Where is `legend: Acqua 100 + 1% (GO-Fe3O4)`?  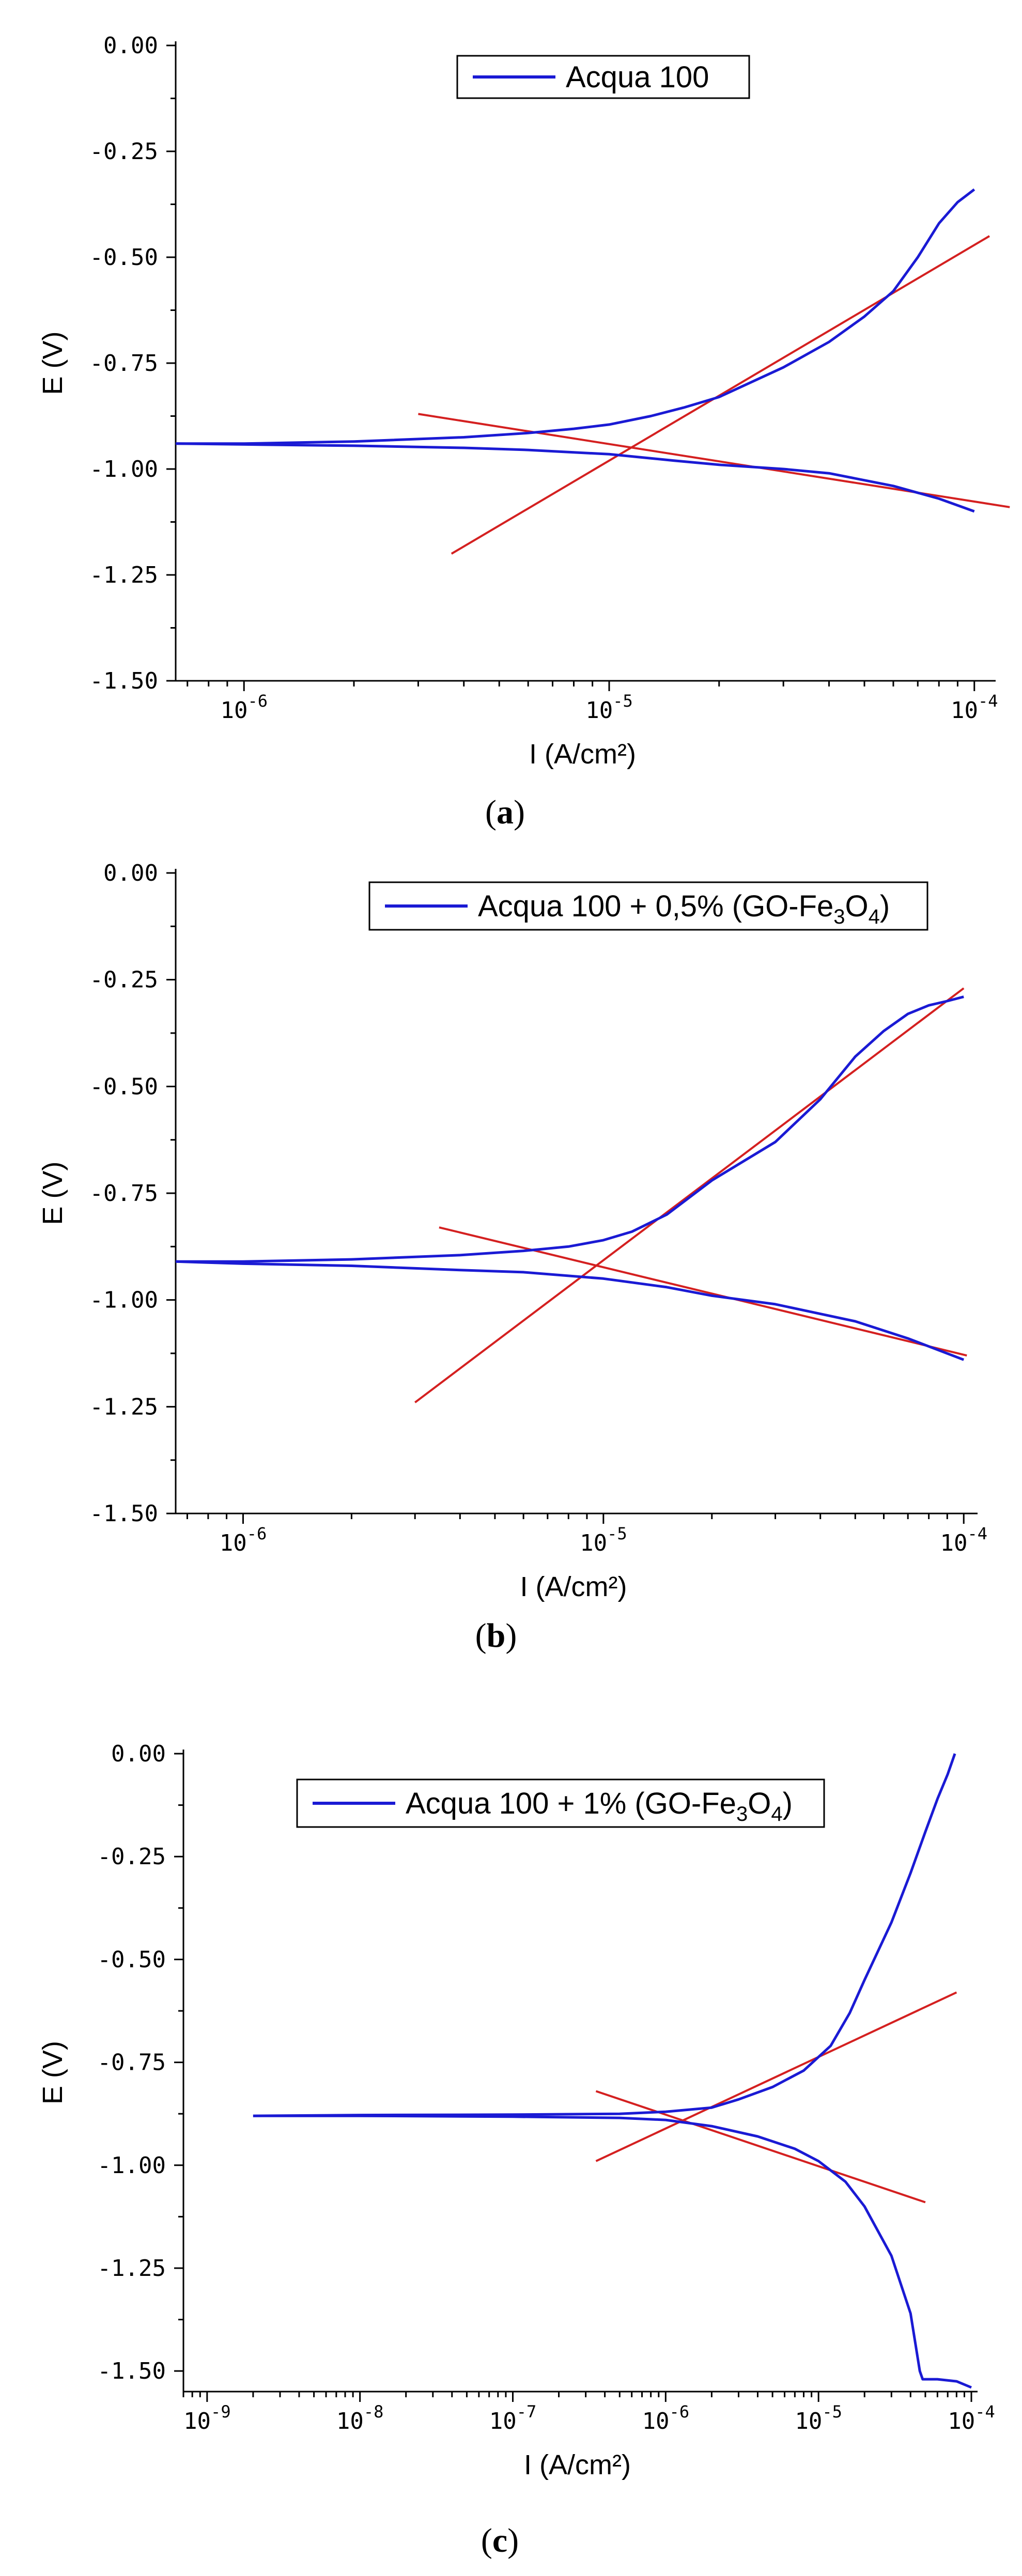 legend: Acqua 100 + 1% (GO-Fe3O4) is located at coordinates (560, 1803).